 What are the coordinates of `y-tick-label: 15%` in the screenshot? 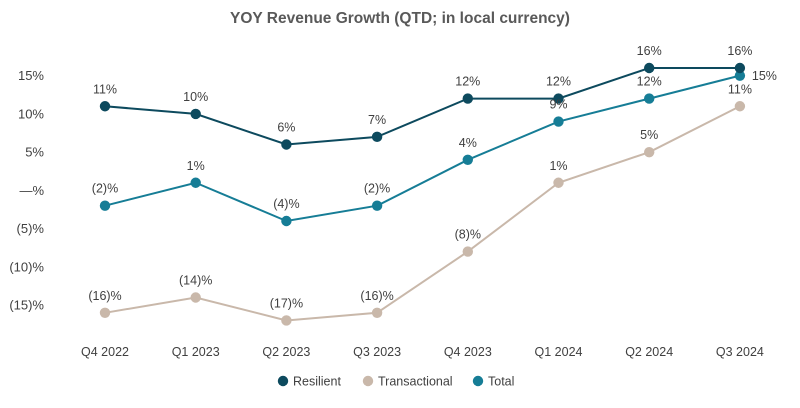 It's located at (31, 75).